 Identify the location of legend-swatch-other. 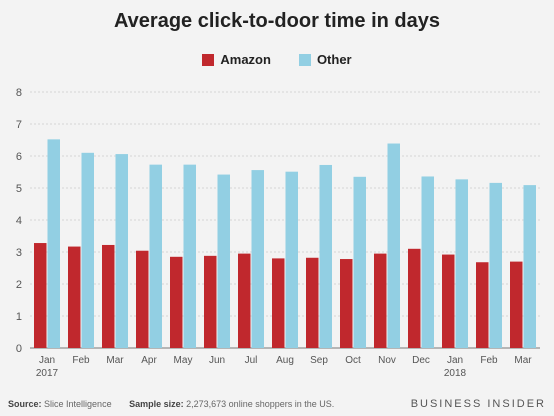
(304, 59).